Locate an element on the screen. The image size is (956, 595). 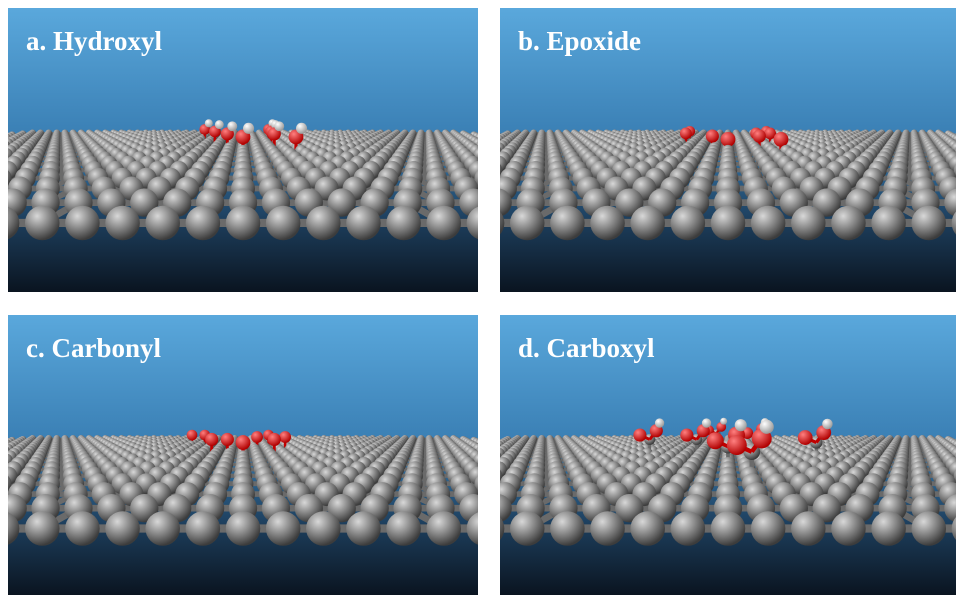
panel-label: a. Hydroxyl is located at coordinates (94, 41).